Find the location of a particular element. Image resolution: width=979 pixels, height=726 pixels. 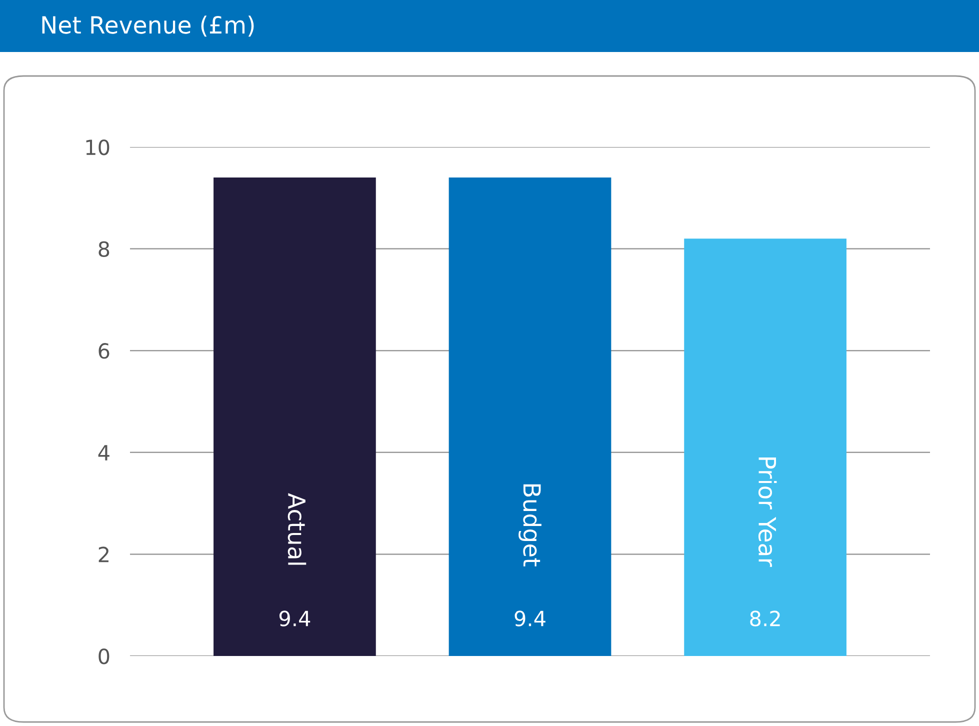

data-label: 8.2 is located at coordinates (765, 618).